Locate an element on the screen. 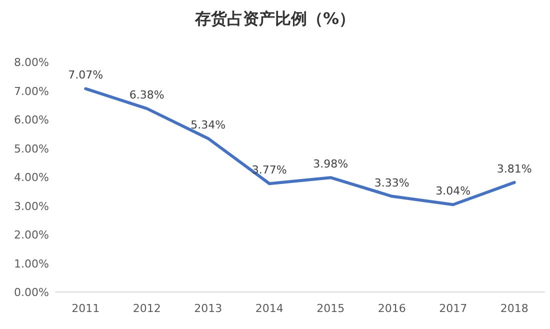 The height and width of the screenshot is (329, 550). data-label: 5.34% is located at coordinates (208, 125).